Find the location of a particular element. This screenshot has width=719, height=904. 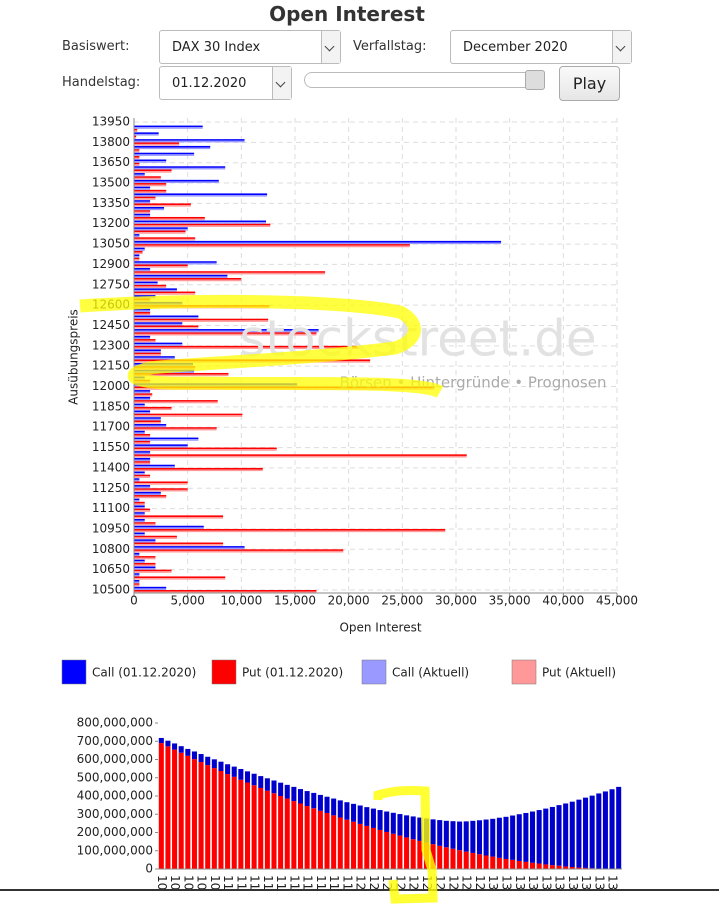

y-tick-label: 11550 is located at coordinates (111, 447).